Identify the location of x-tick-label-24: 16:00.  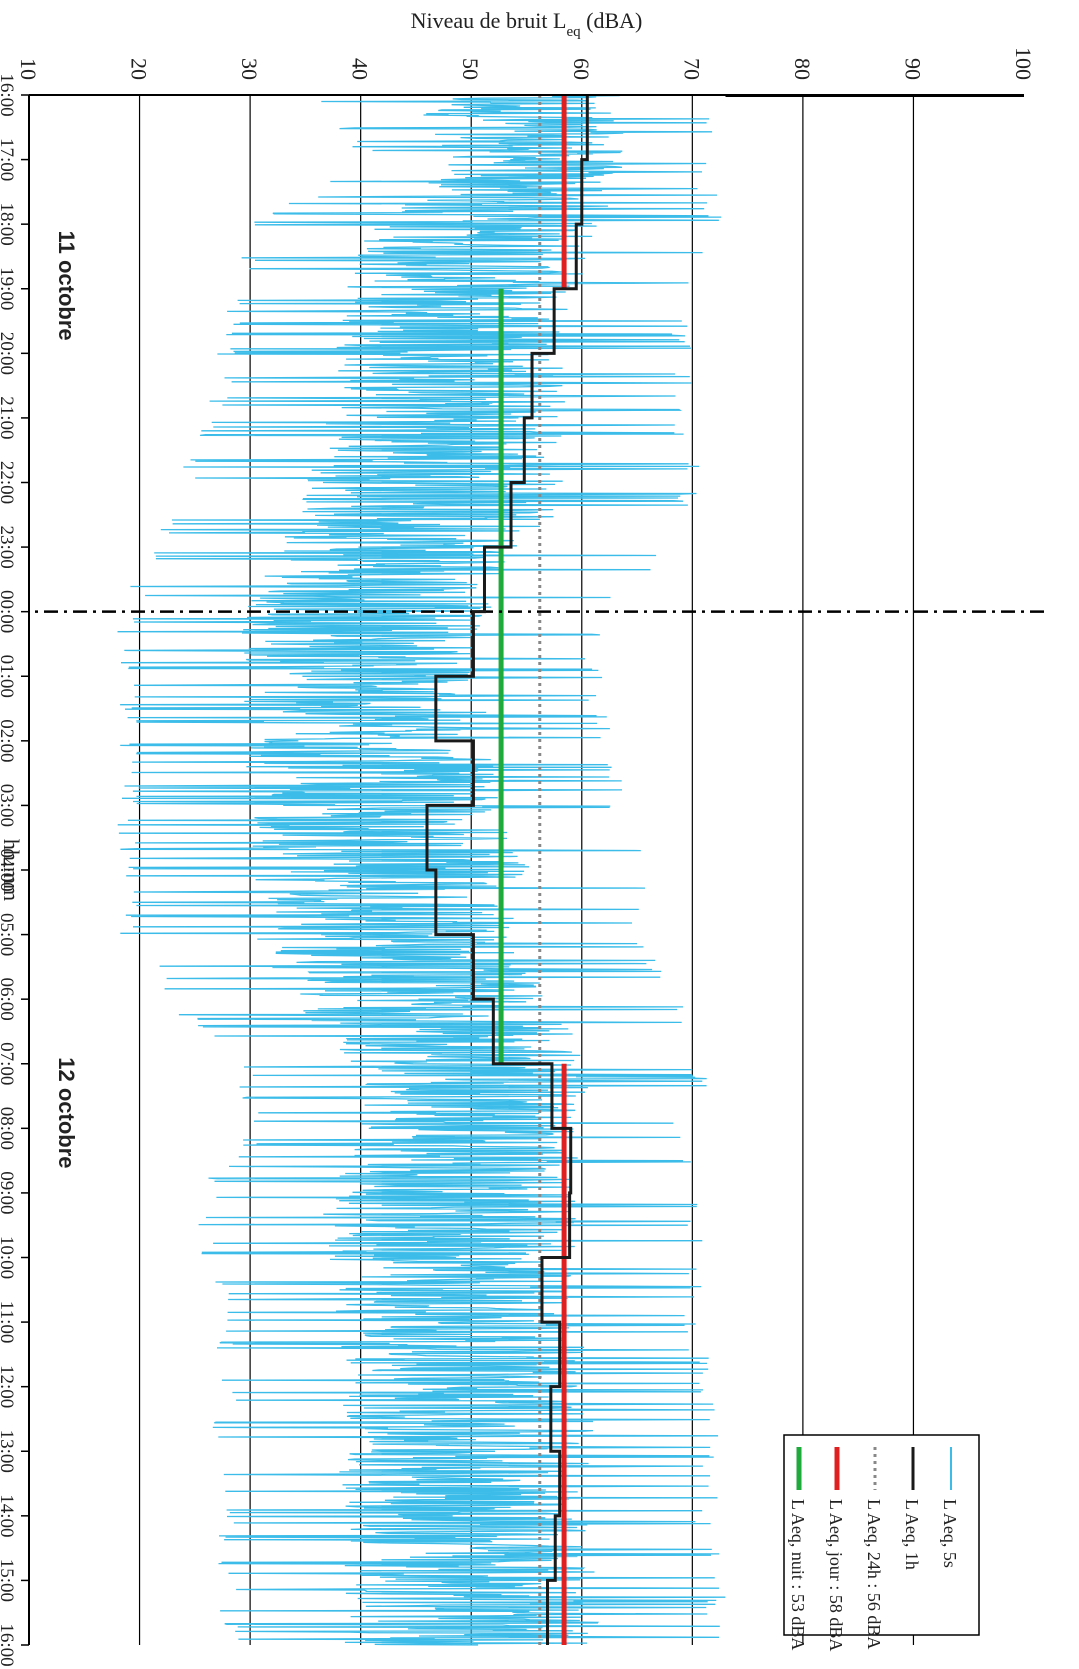
(8, 1644).